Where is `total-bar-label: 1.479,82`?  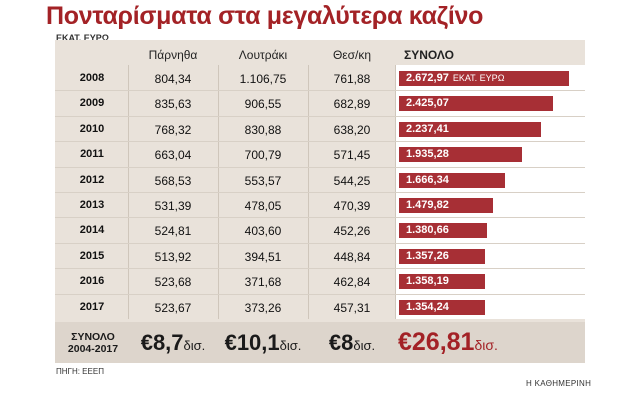 total-bar-label: 1.479,82 is located at coordinates (427, 205).